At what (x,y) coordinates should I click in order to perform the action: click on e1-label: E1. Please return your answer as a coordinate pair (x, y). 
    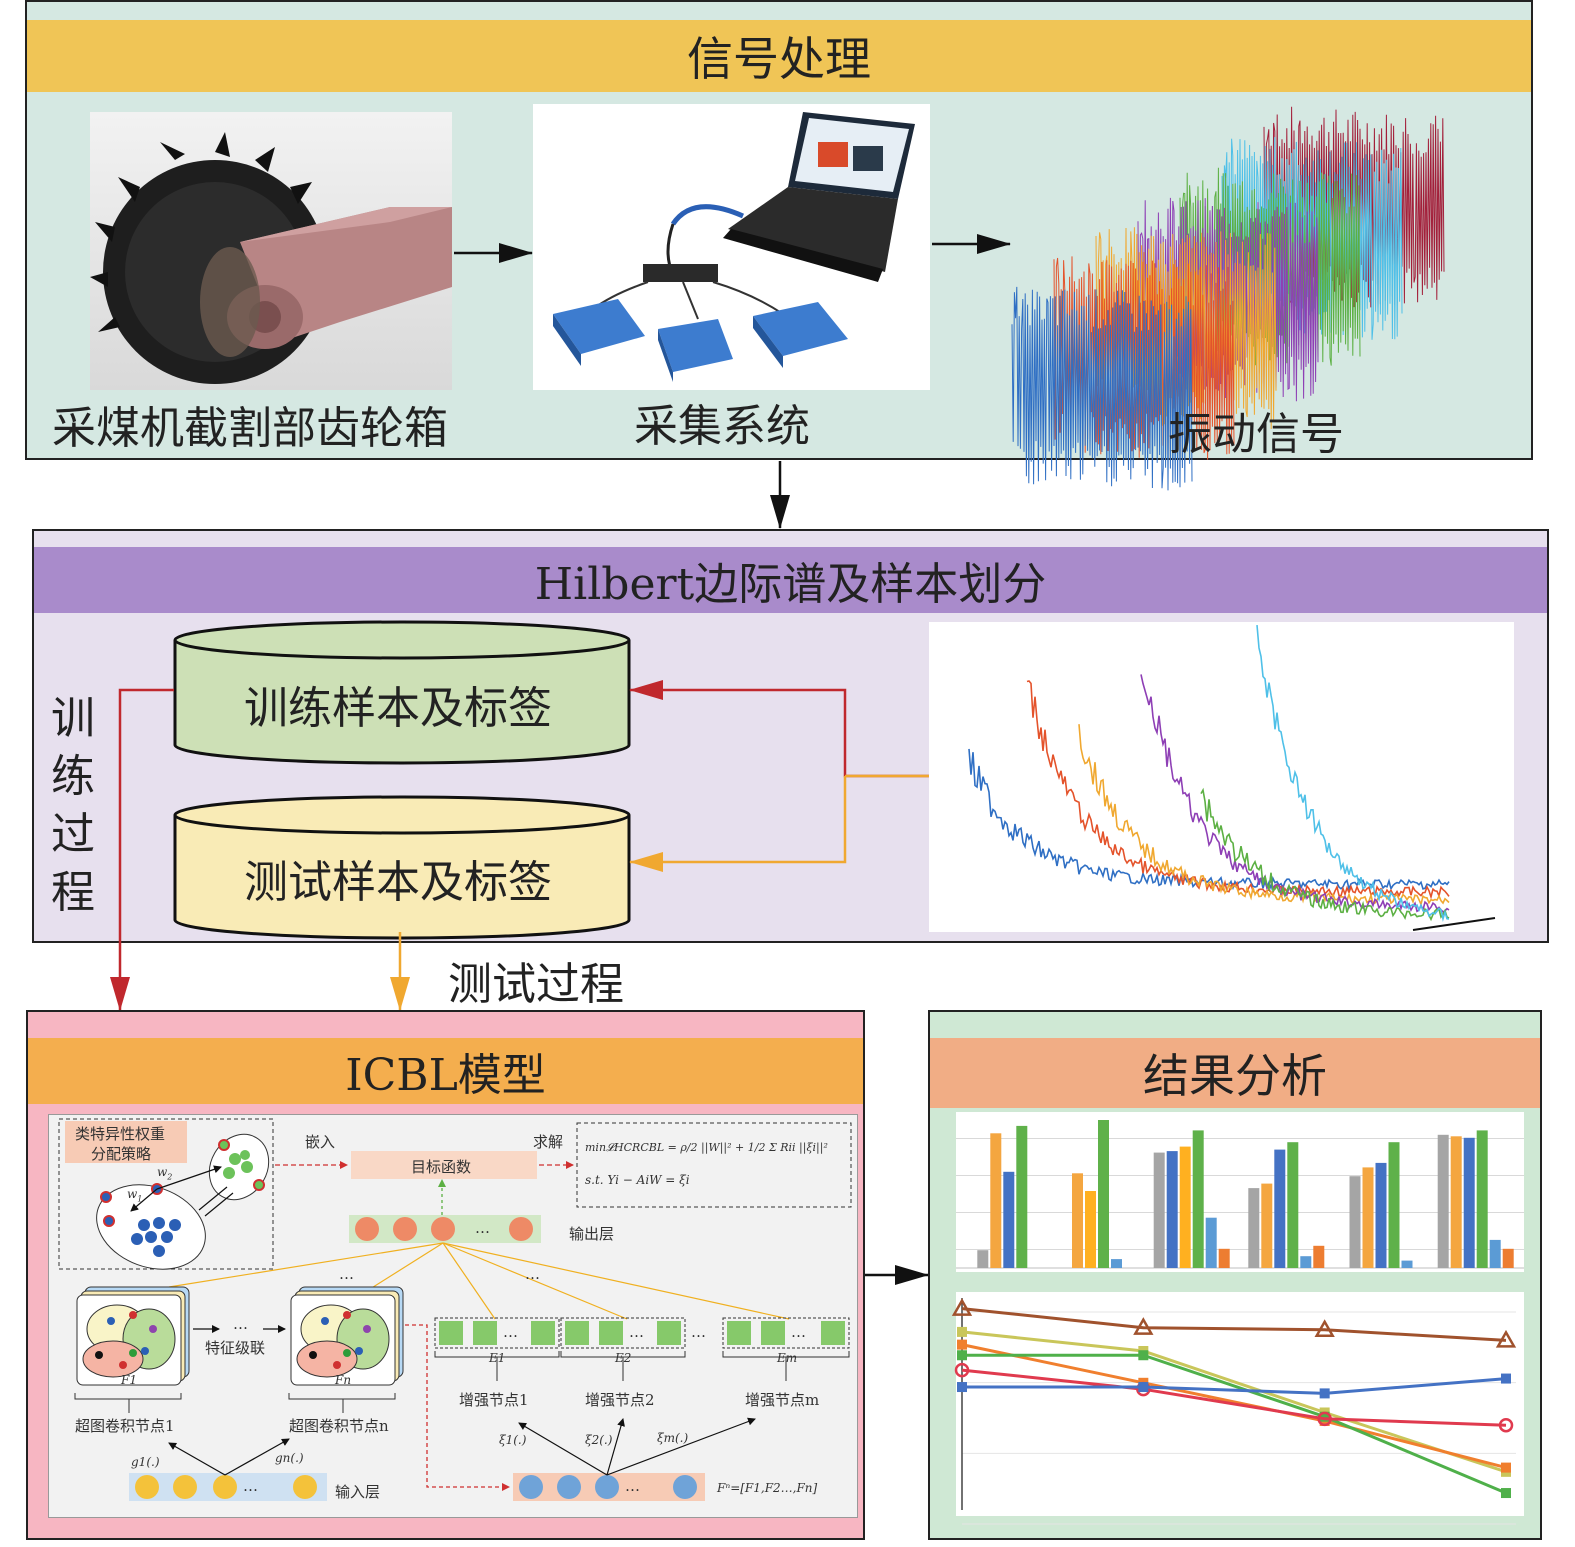
    Looking at the image, I should click on (497, 1358).